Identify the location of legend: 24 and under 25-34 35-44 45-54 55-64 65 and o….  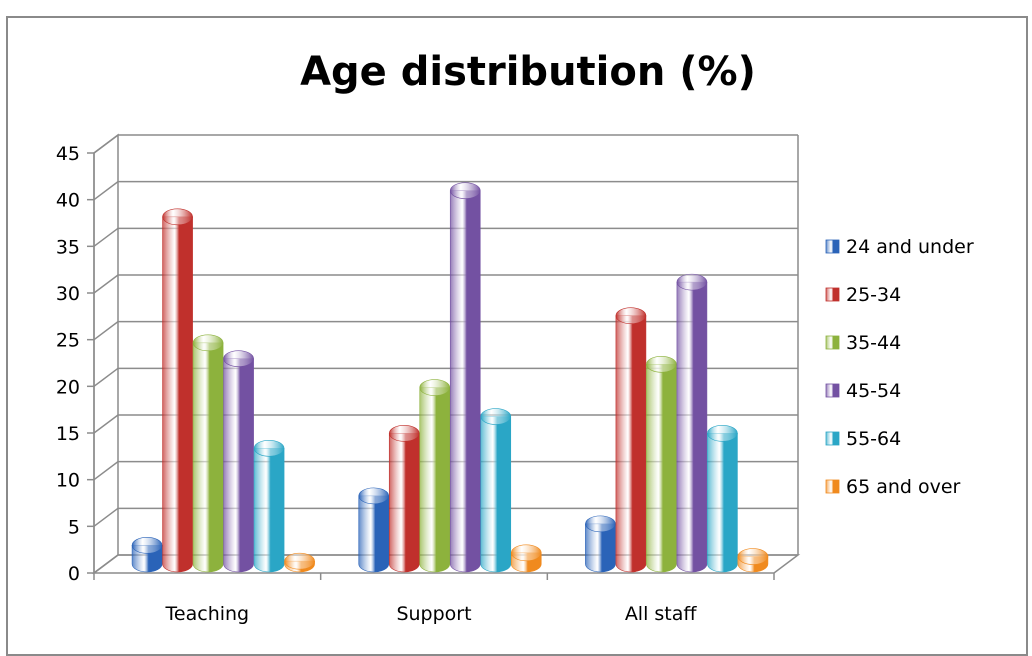
(899, 367).